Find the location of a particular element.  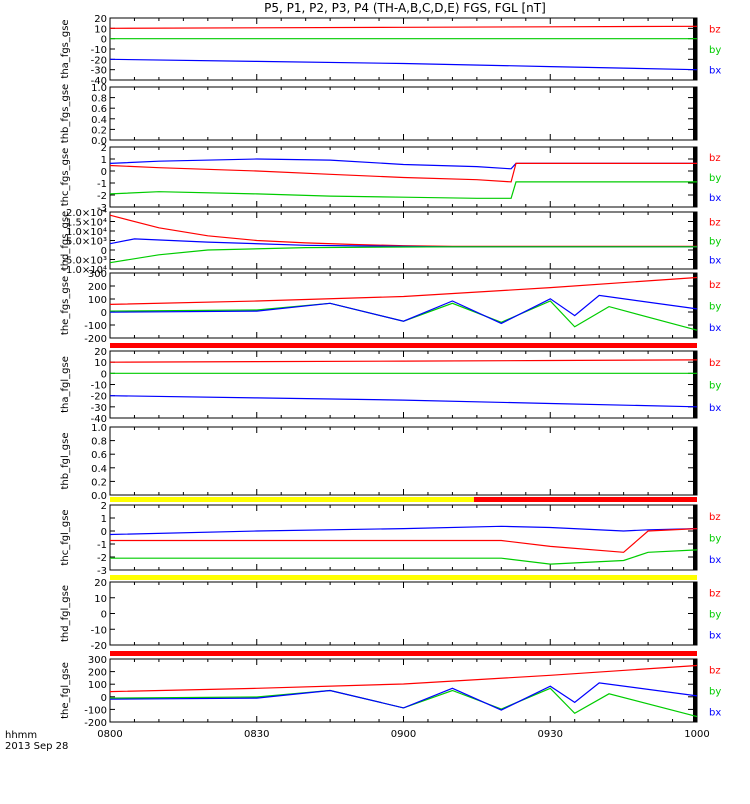

panel-ylabel: thd_fgl_gse is located at coordinates (65, 613).